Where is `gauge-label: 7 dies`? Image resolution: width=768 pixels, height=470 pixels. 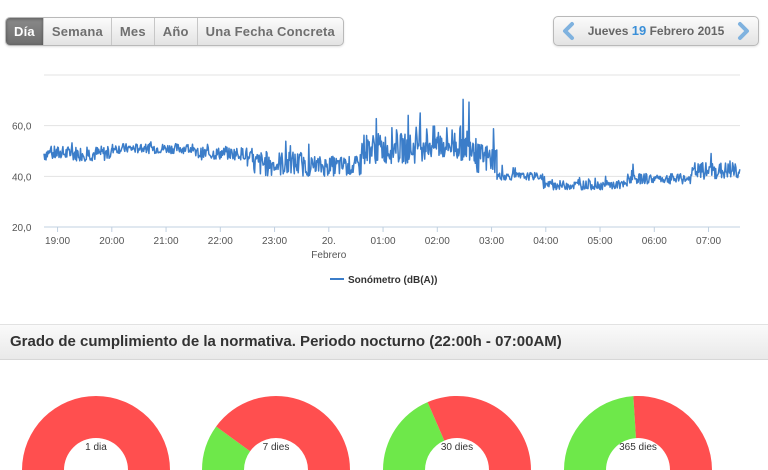
gauge-label: 7 dies is located at coordinates (276, 447).